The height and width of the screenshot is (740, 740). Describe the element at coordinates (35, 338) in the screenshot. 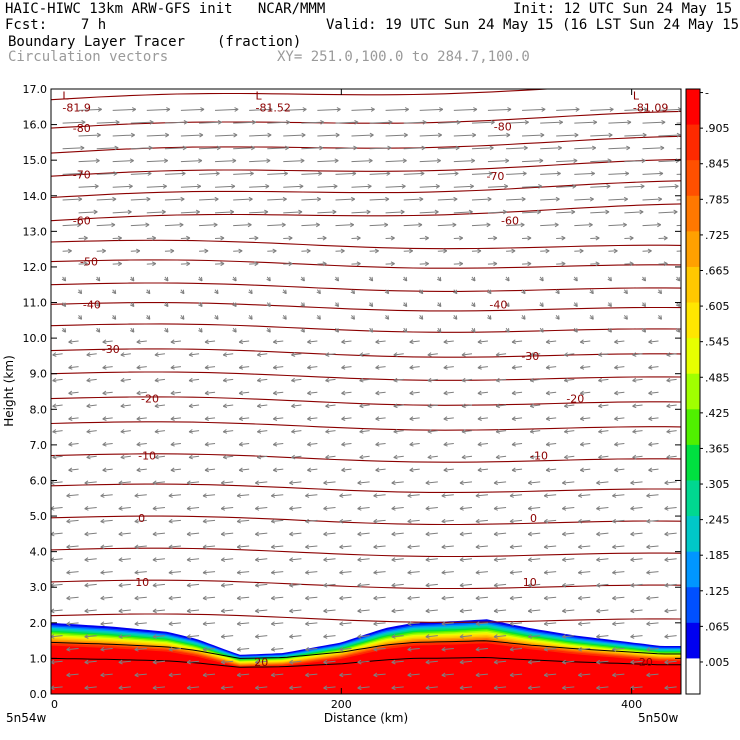

I see `y-tick-label: 10.0` at that location.